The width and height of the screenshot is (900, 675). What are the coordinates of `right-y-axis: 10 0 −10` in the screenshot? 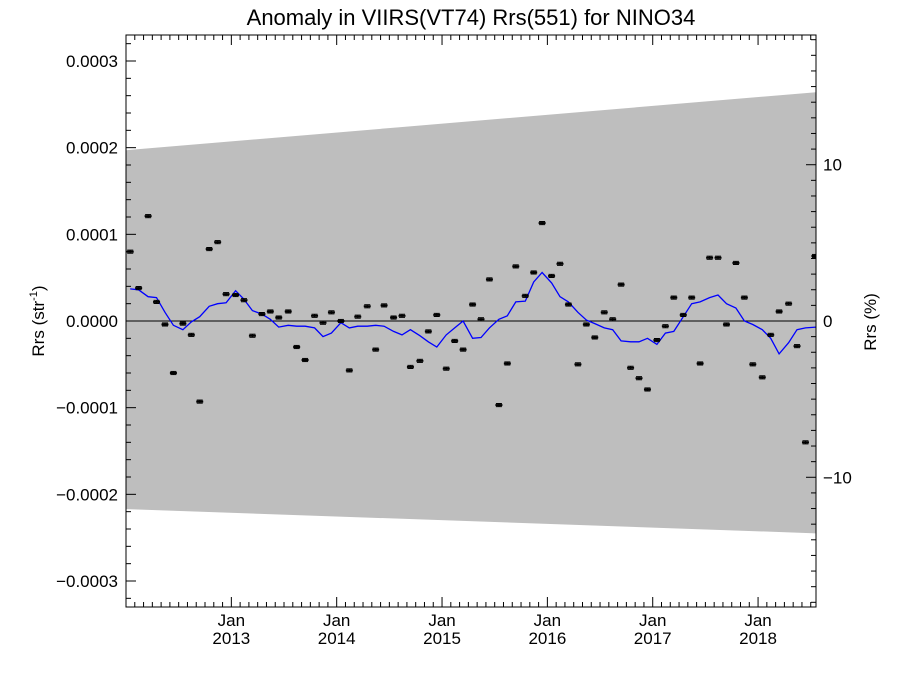 It's located at (829, 321).